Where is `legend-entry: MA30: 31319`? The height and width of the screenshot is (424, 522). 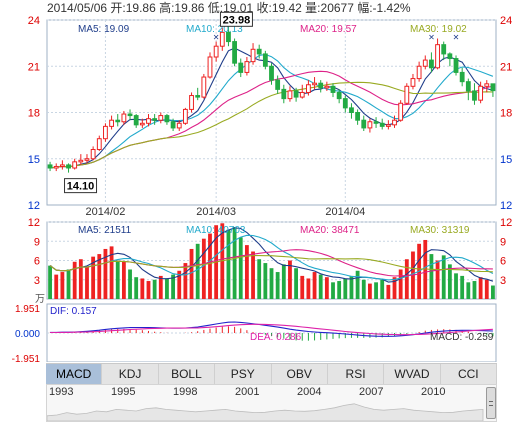 legend-entry: MA30: 31319 is located at coordinates (440, 230).